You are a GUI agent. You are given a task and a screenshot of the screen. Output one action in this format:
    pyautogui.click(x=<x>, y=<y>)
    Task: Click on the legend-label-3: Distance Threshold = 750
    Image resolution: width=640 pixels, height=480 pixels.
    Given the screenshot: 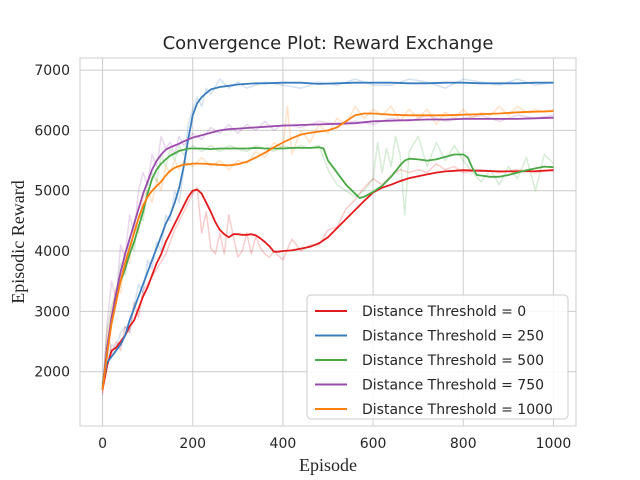 What is the action you would take?
    pyautogui.click(x=453, y=386)
    